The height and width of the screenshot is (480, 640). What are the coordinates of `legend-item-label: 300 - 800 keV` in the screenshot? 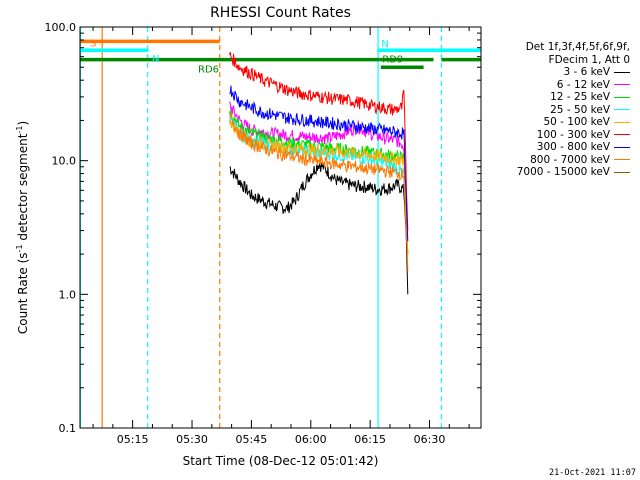 It's located at (573, 147).